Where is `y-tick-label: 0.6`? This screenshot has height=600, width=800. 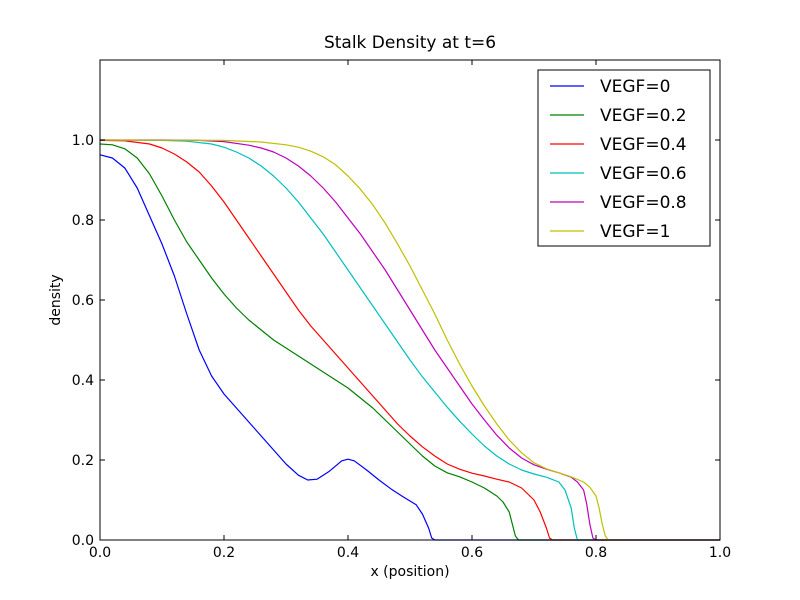 y-tick-label: 0.6 is located at coordinates (83, 301).